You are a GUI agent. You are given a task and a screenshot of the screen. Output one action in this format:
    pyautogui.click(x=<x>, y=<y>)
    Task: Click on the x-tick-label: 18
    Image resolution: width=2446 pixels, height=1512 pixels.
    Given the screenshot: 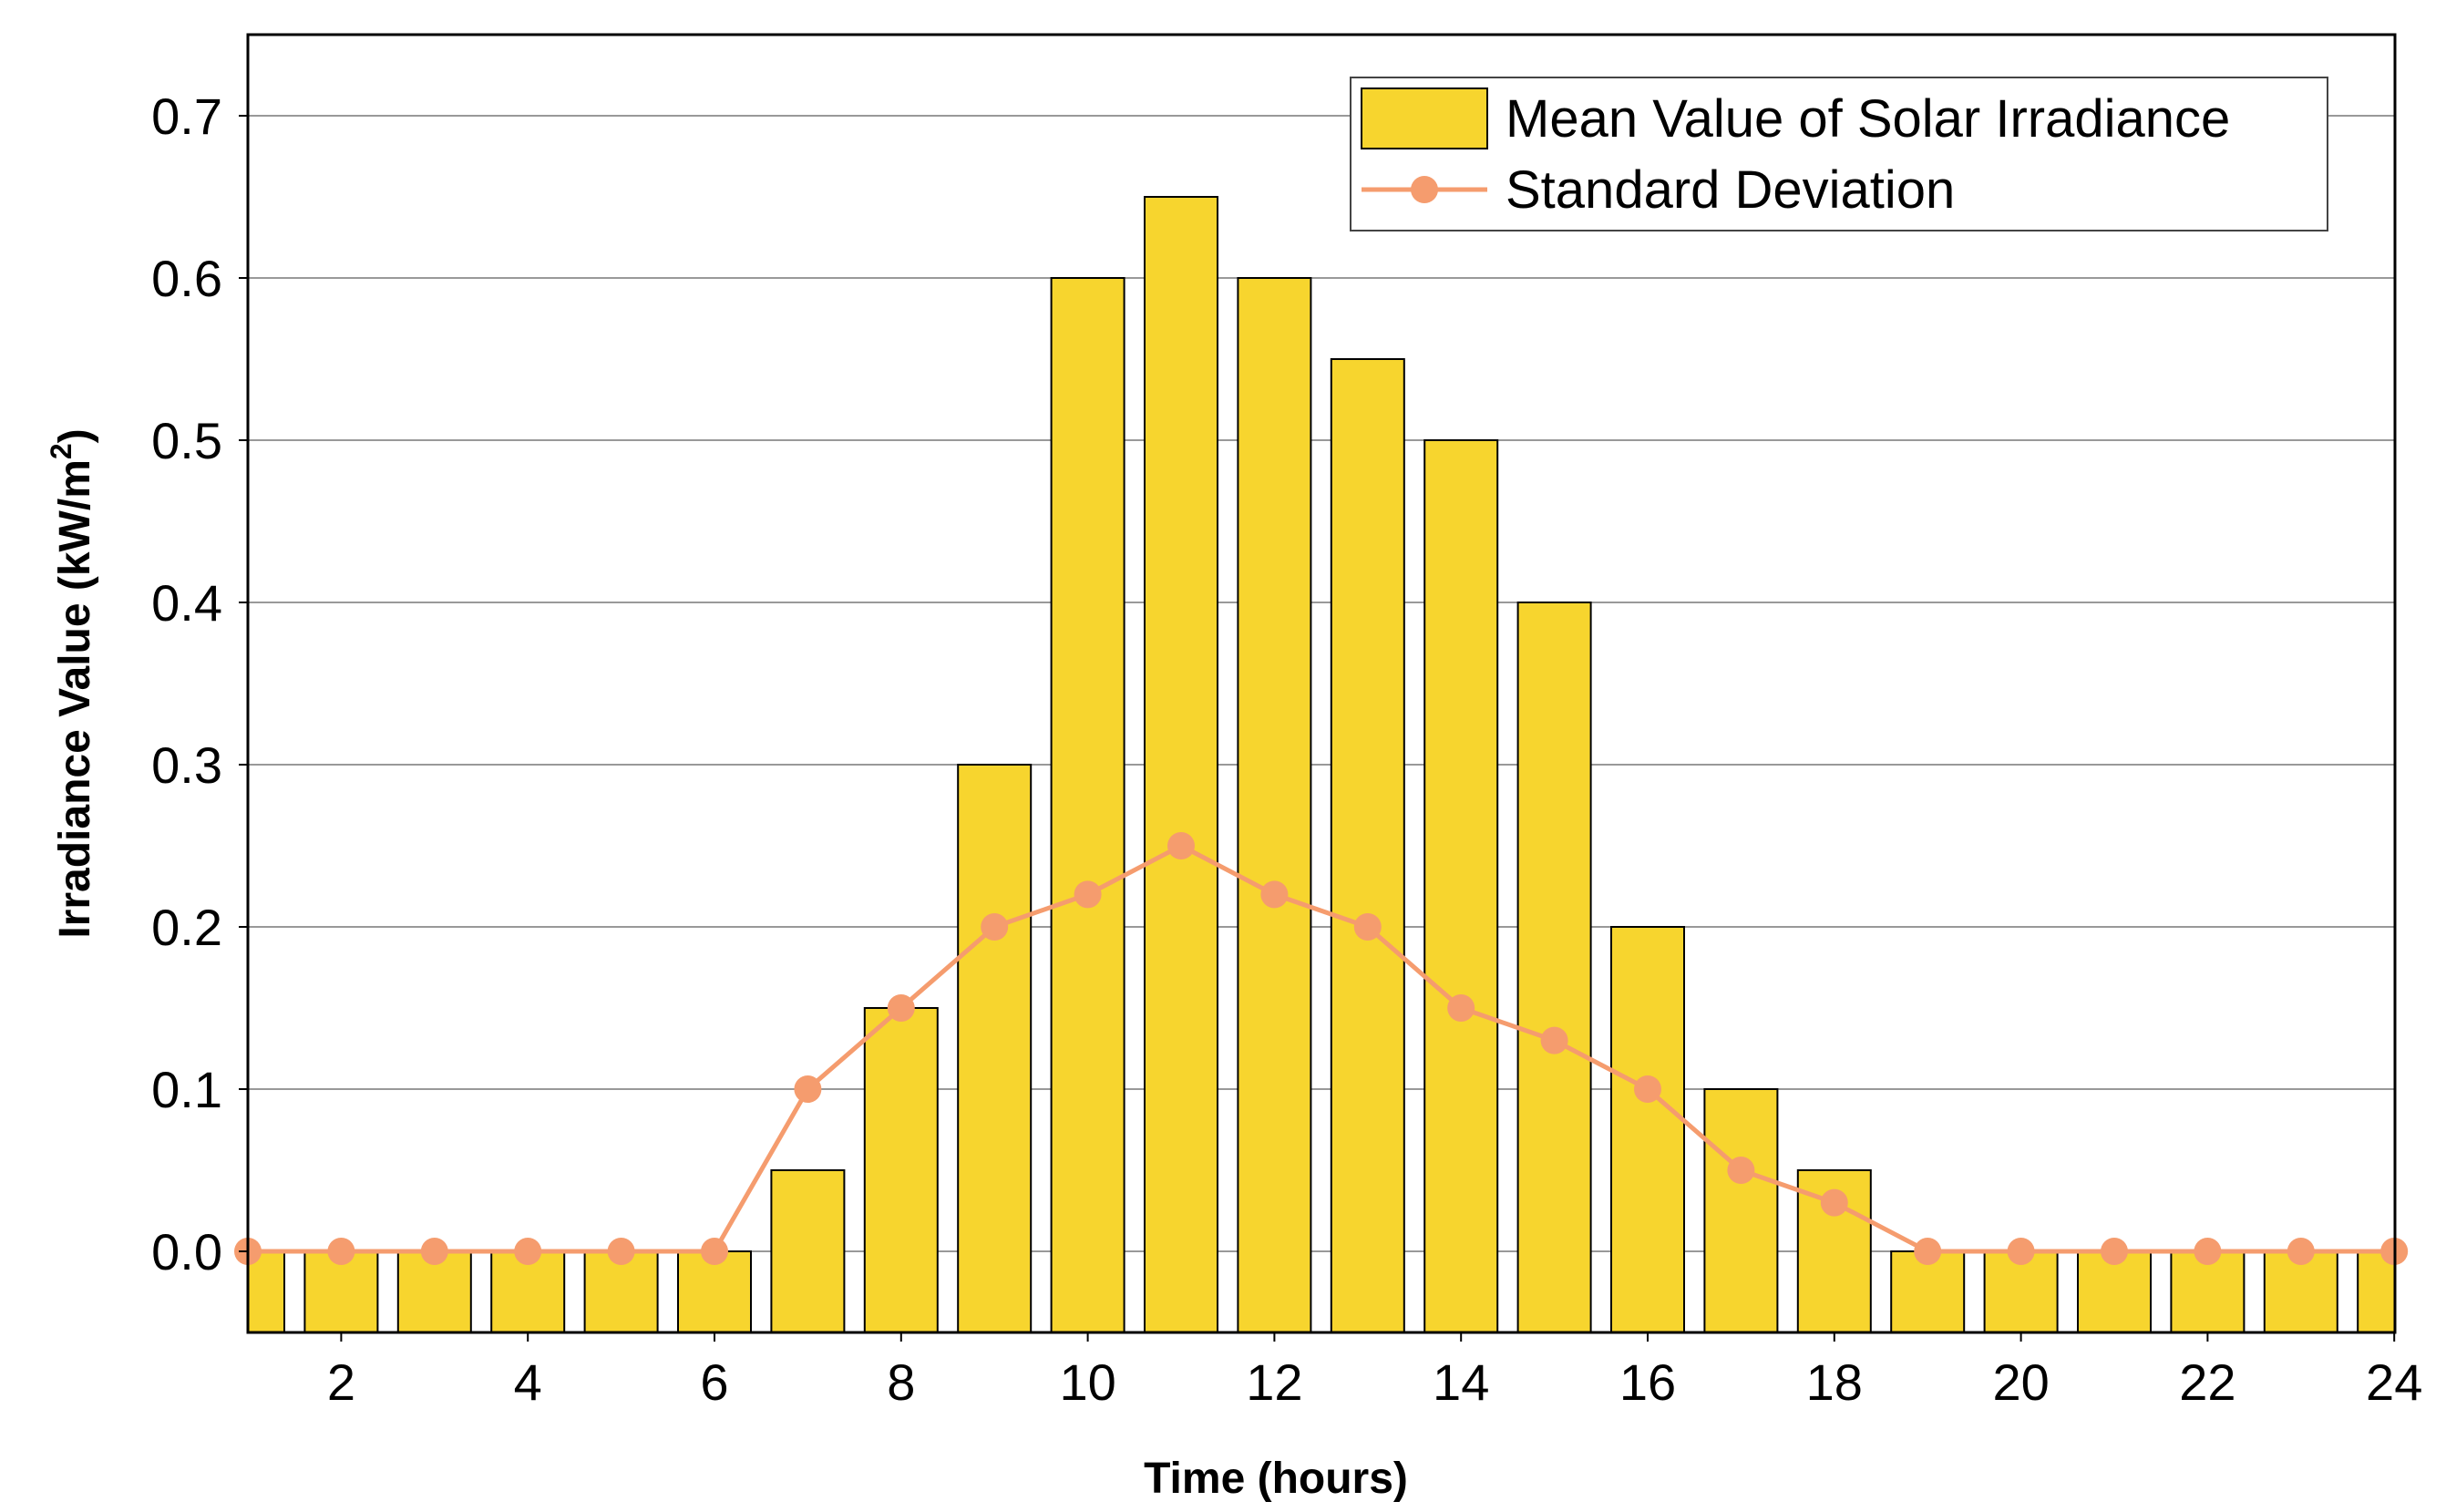 What is the action you would take?
    pyautogui.click(x=1834, y=1382)
    